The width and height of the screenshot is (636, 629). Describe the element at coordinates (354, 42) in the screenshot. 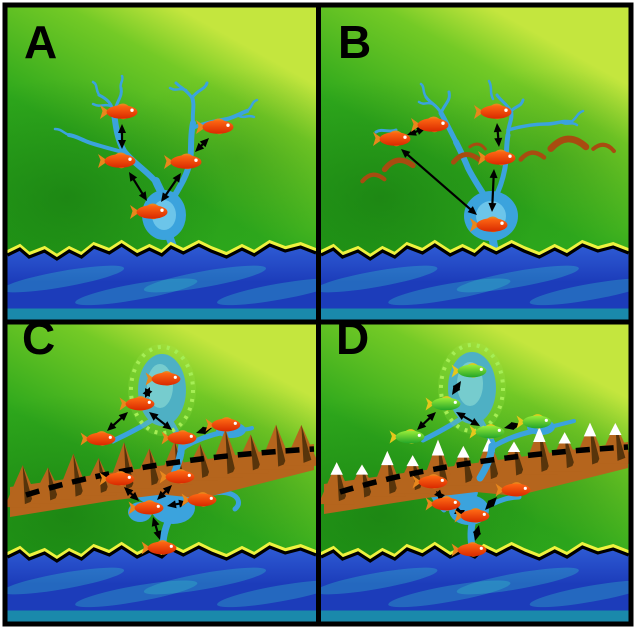

I see `panel-label: B` at that location.